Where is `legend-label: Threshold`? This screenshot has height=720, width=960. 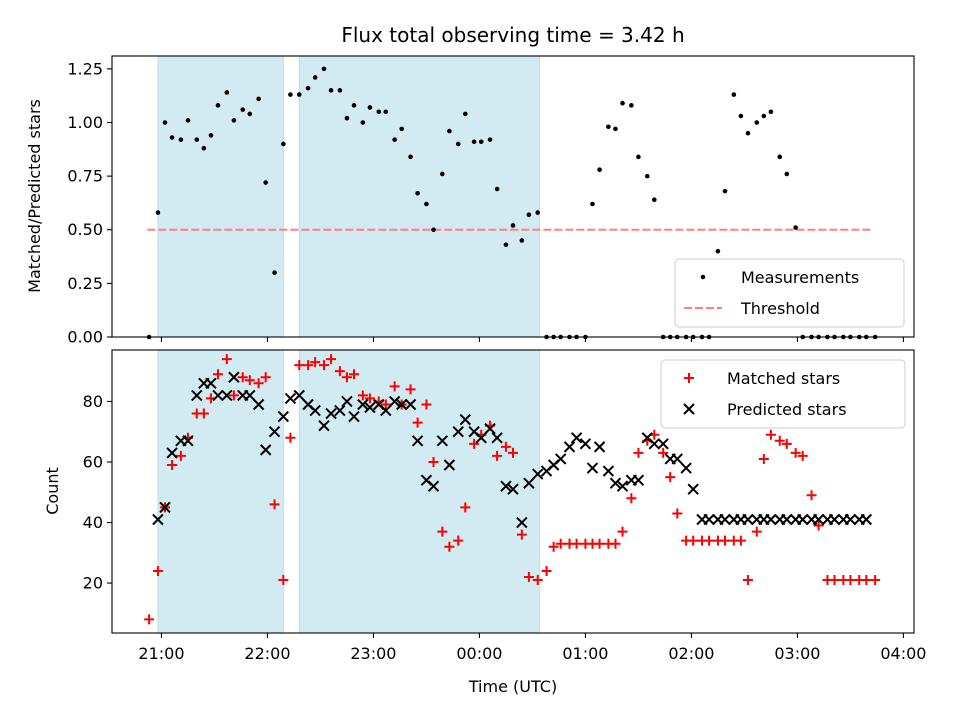
legend-label: Threshold is located at coordinates (780, 308).